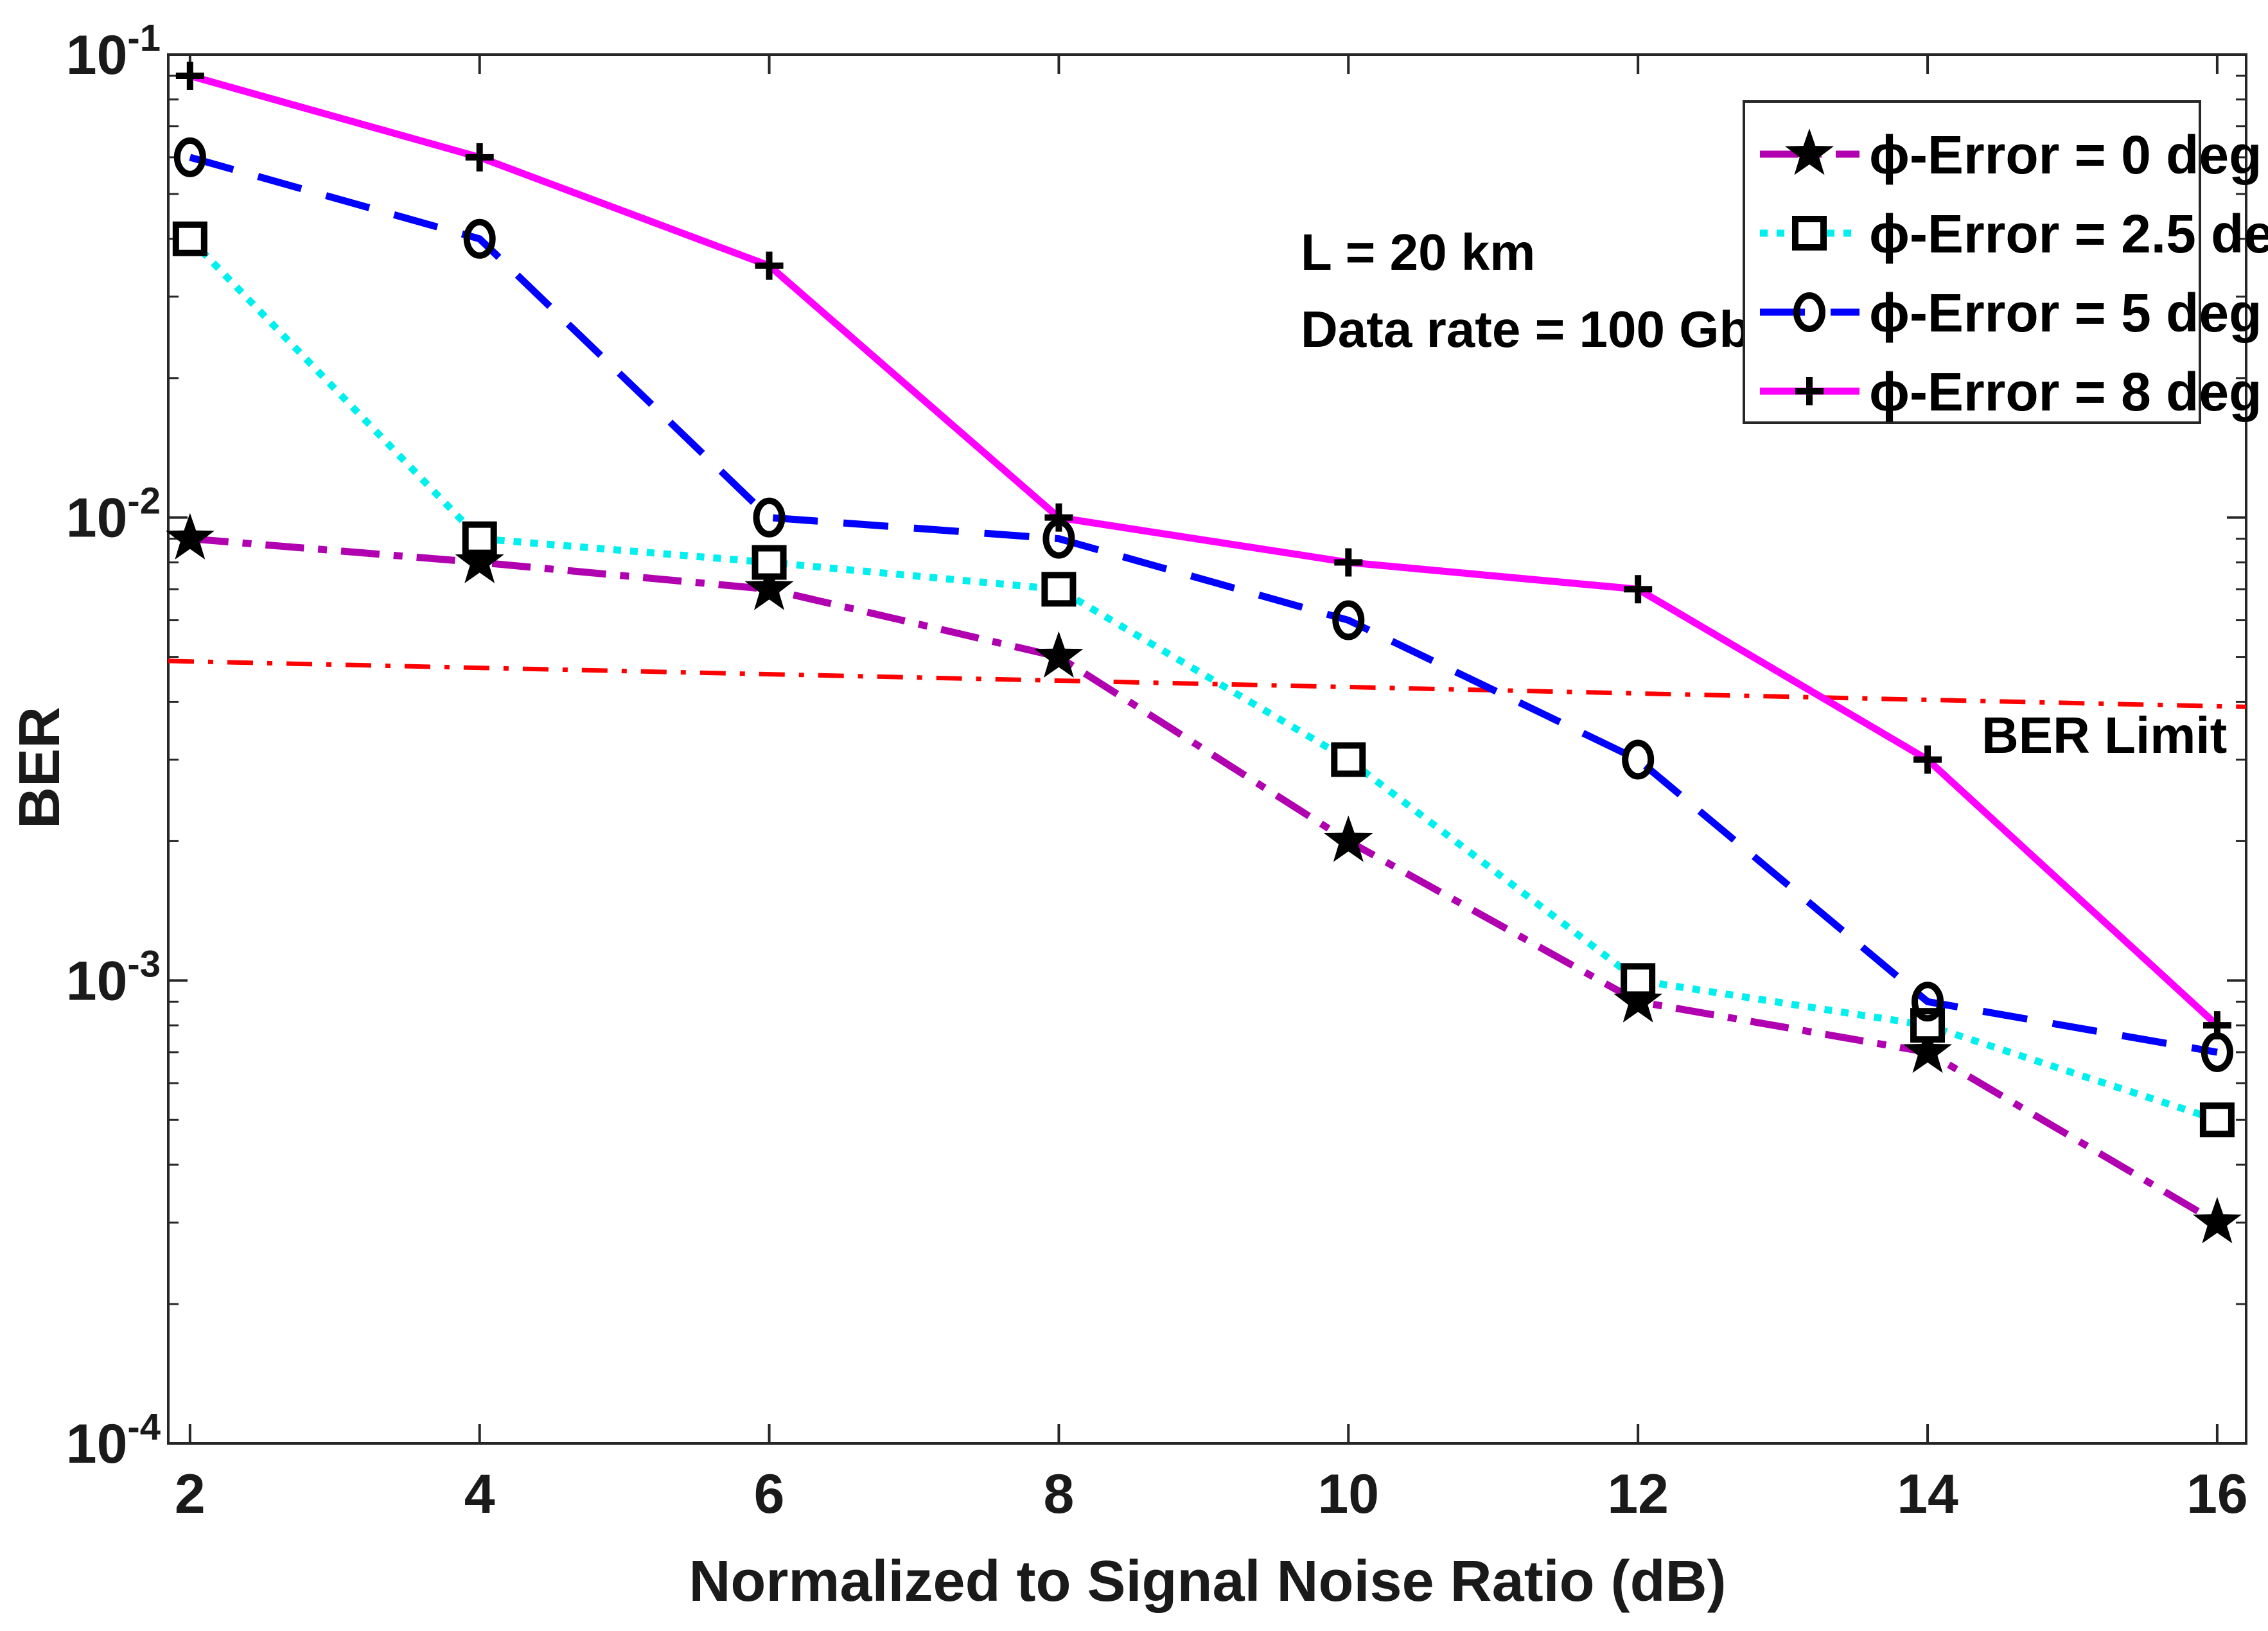 The width and height of the screenshot is (2268, 1631). I want to click on x-tick-label: 8, so click(1059, 1494).